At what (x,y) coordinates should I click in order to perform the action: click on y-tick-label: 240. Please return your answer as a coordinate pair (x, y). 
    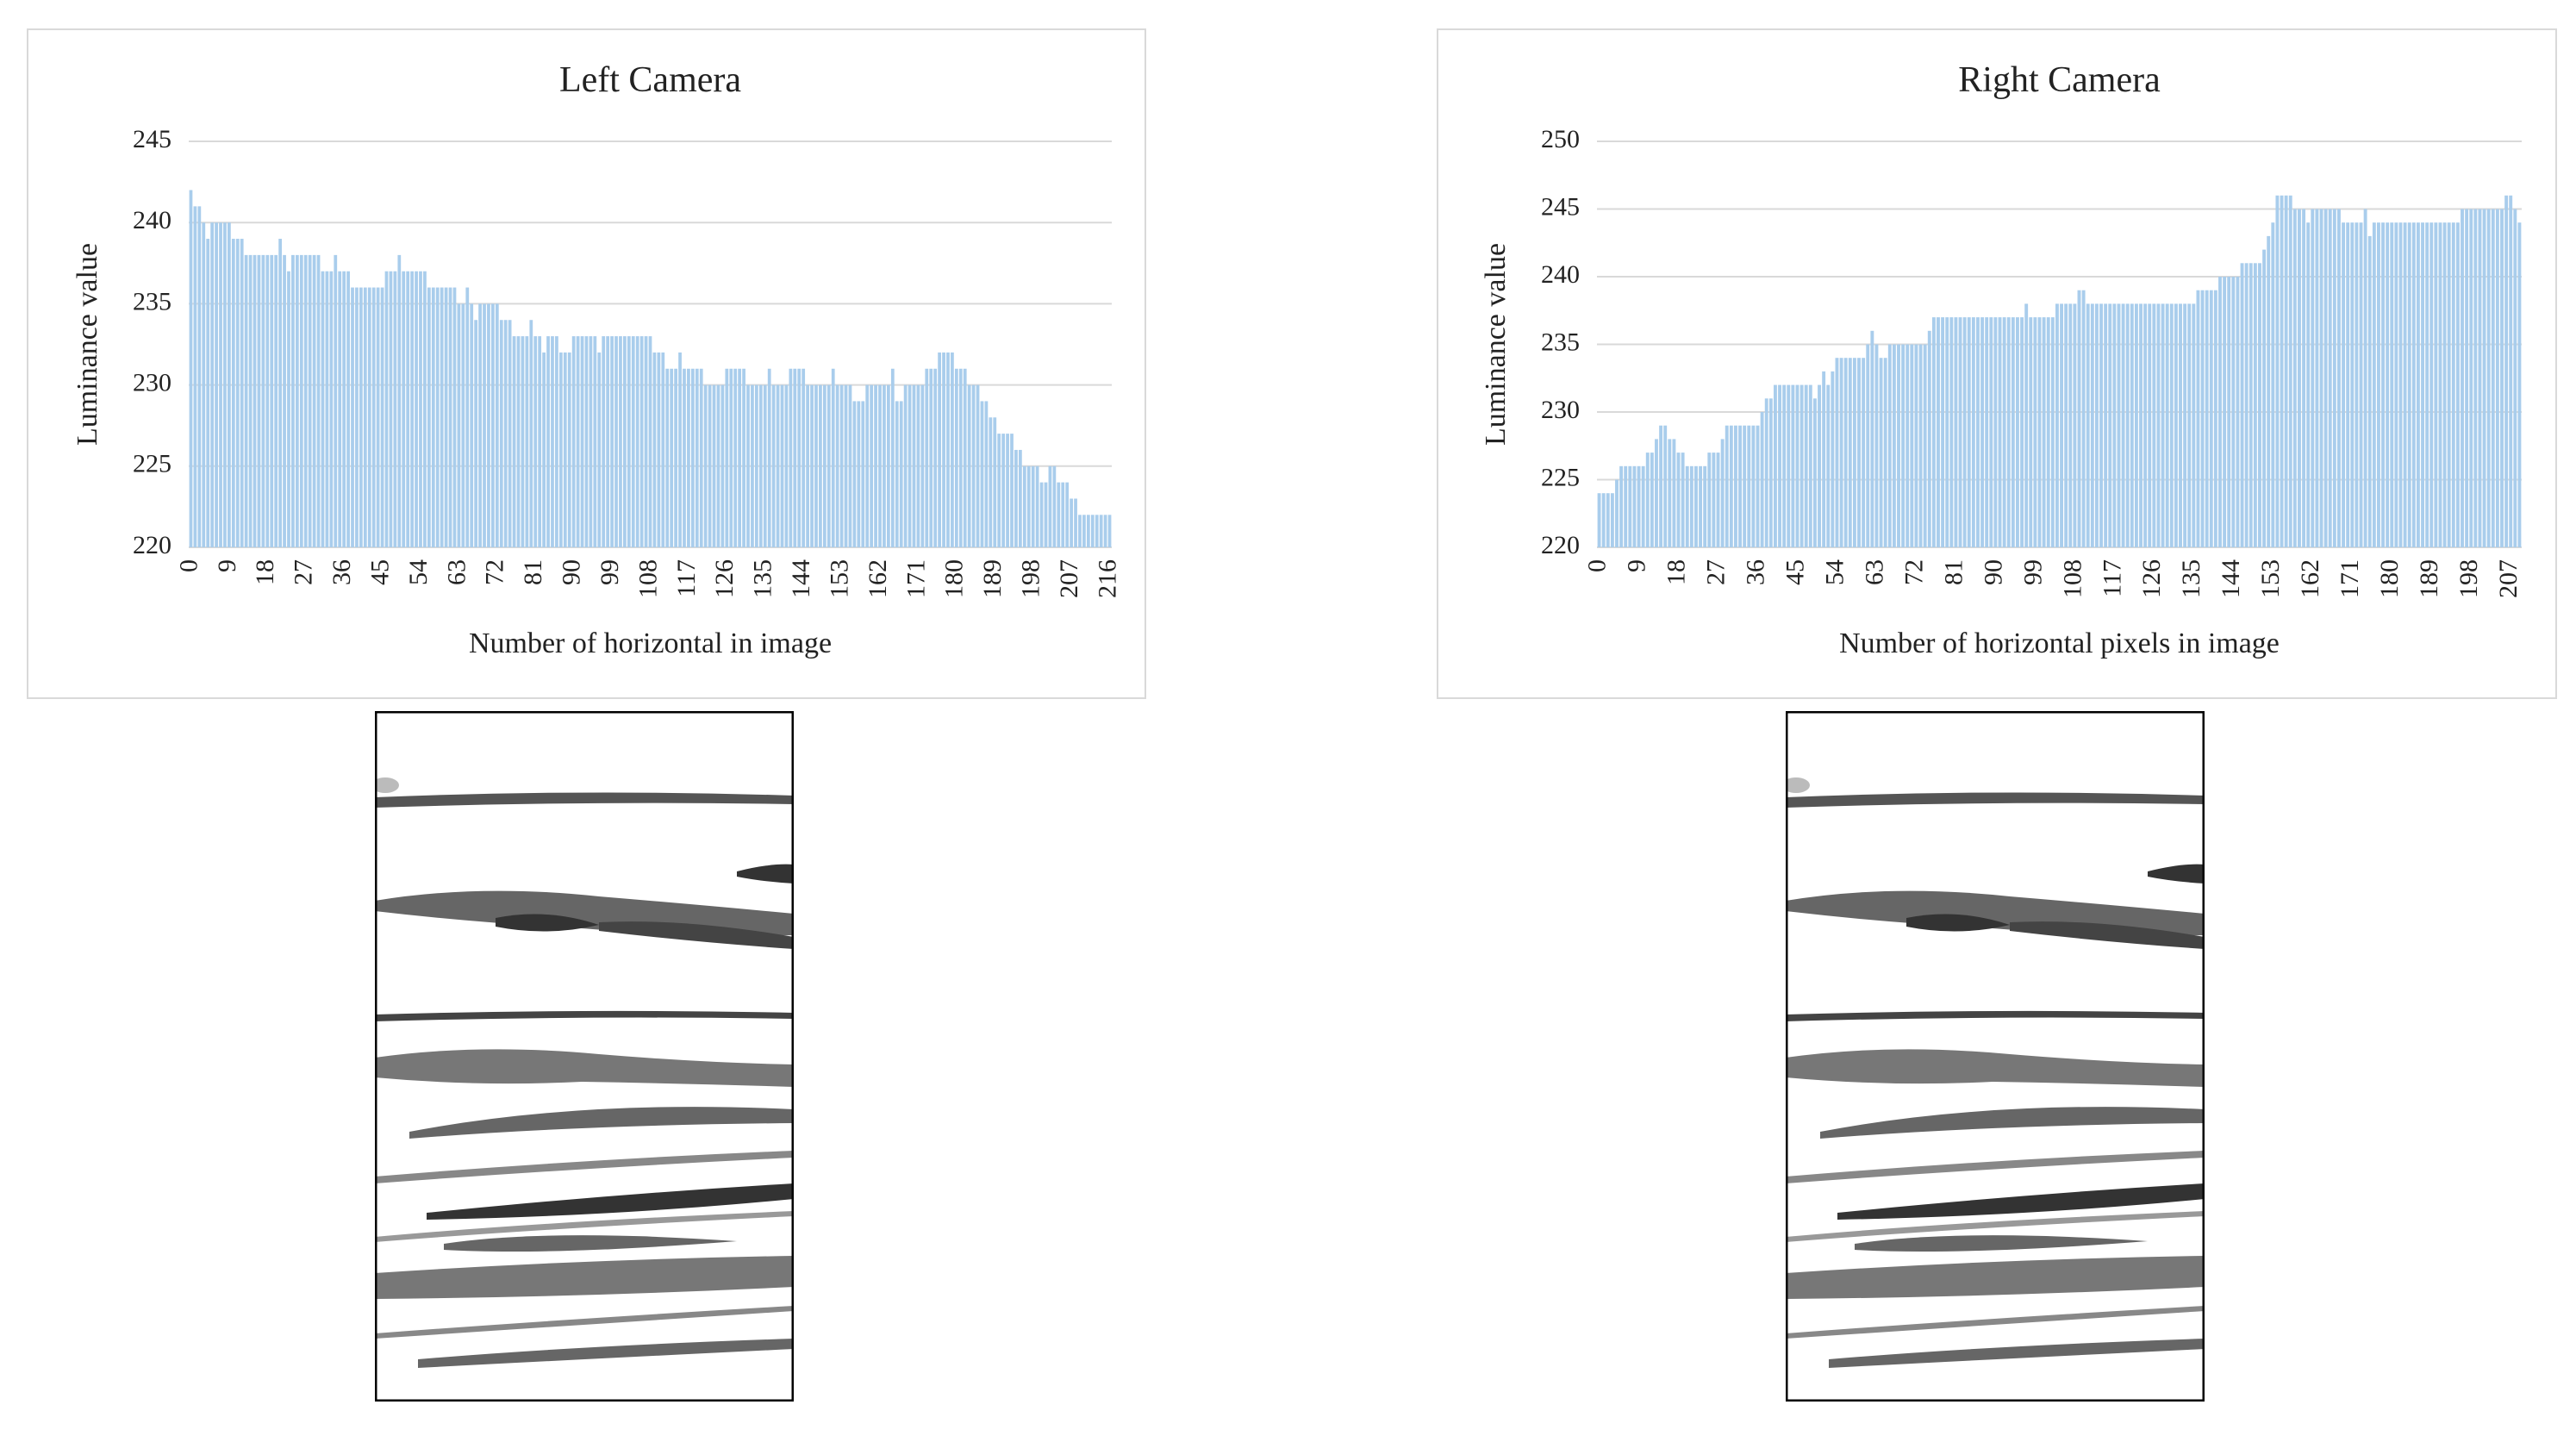
    Looking at the image, I should click on (152, 220).